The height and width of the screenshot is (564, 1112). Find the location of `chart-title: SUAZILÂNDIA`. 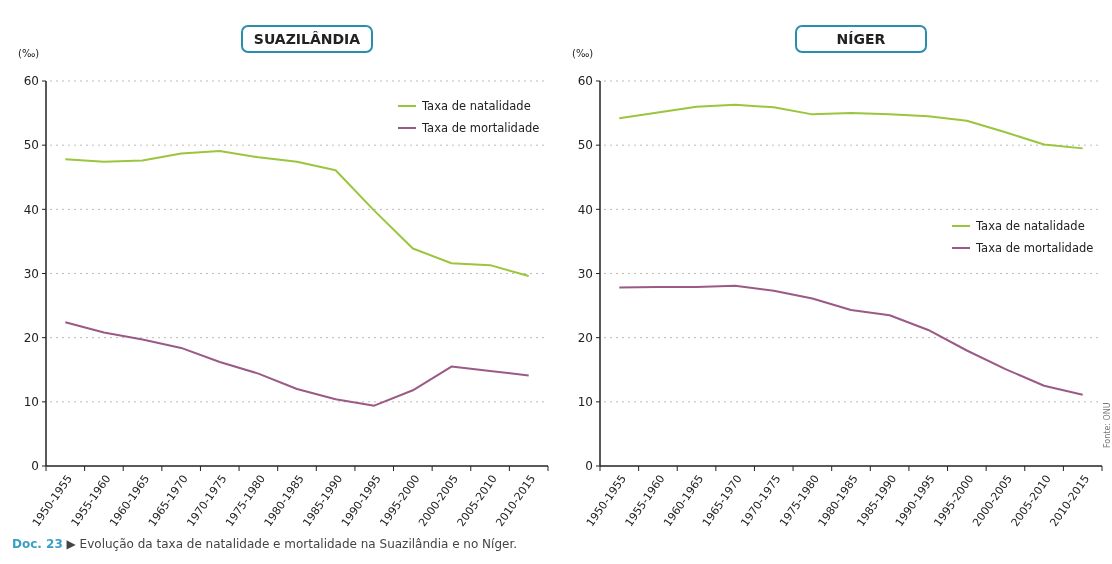

chart-title: SUAZILÂNDIA is located at coordinates (307, 39).